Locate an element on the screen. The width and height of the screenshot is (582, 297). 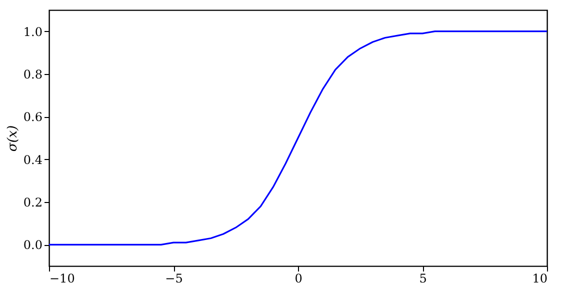
y-tick-label: 0.0 is located at coordinates (32, 245).